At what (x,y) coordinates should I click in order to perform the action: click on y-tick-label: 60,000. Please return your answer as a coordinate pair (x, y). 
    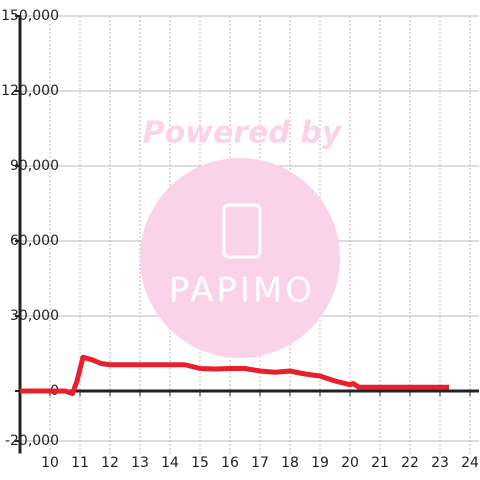
    Looking at the image, I should click on (34, 241).